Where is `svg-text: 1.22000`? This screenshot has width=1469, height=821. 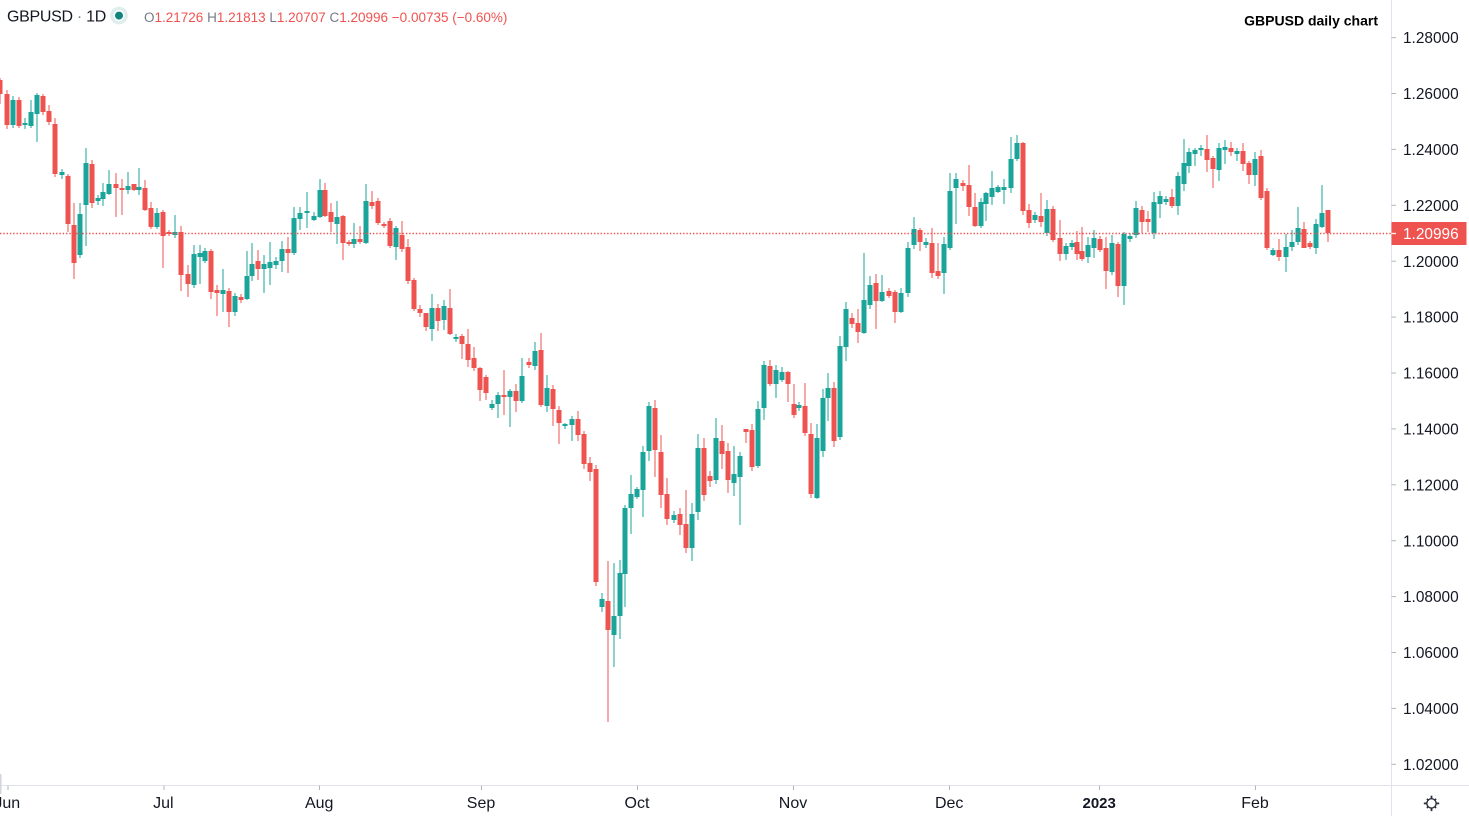 svg-text: 1.22000 is located at coordinates (1431, 206).